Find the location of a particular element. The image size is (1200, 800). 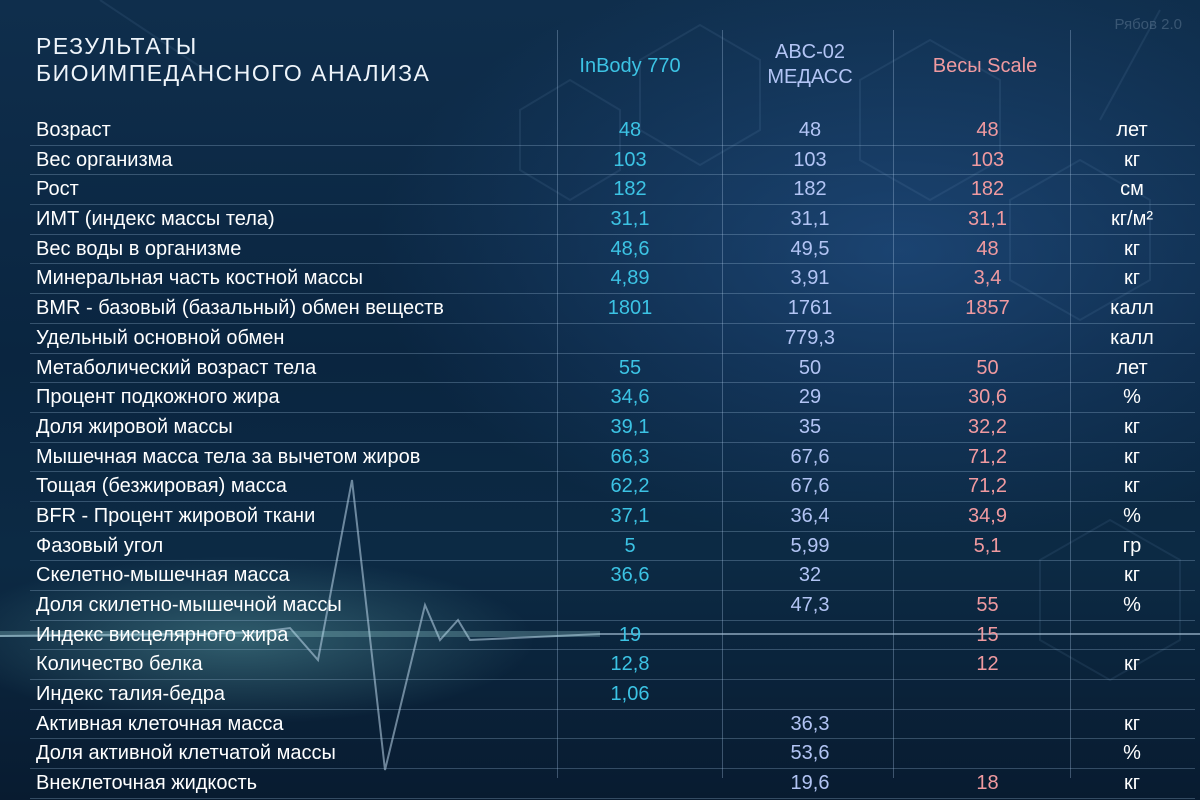

table-row: Вес воды в организме 48,6 49,5 48 кг is located at coordinates (612, 250).